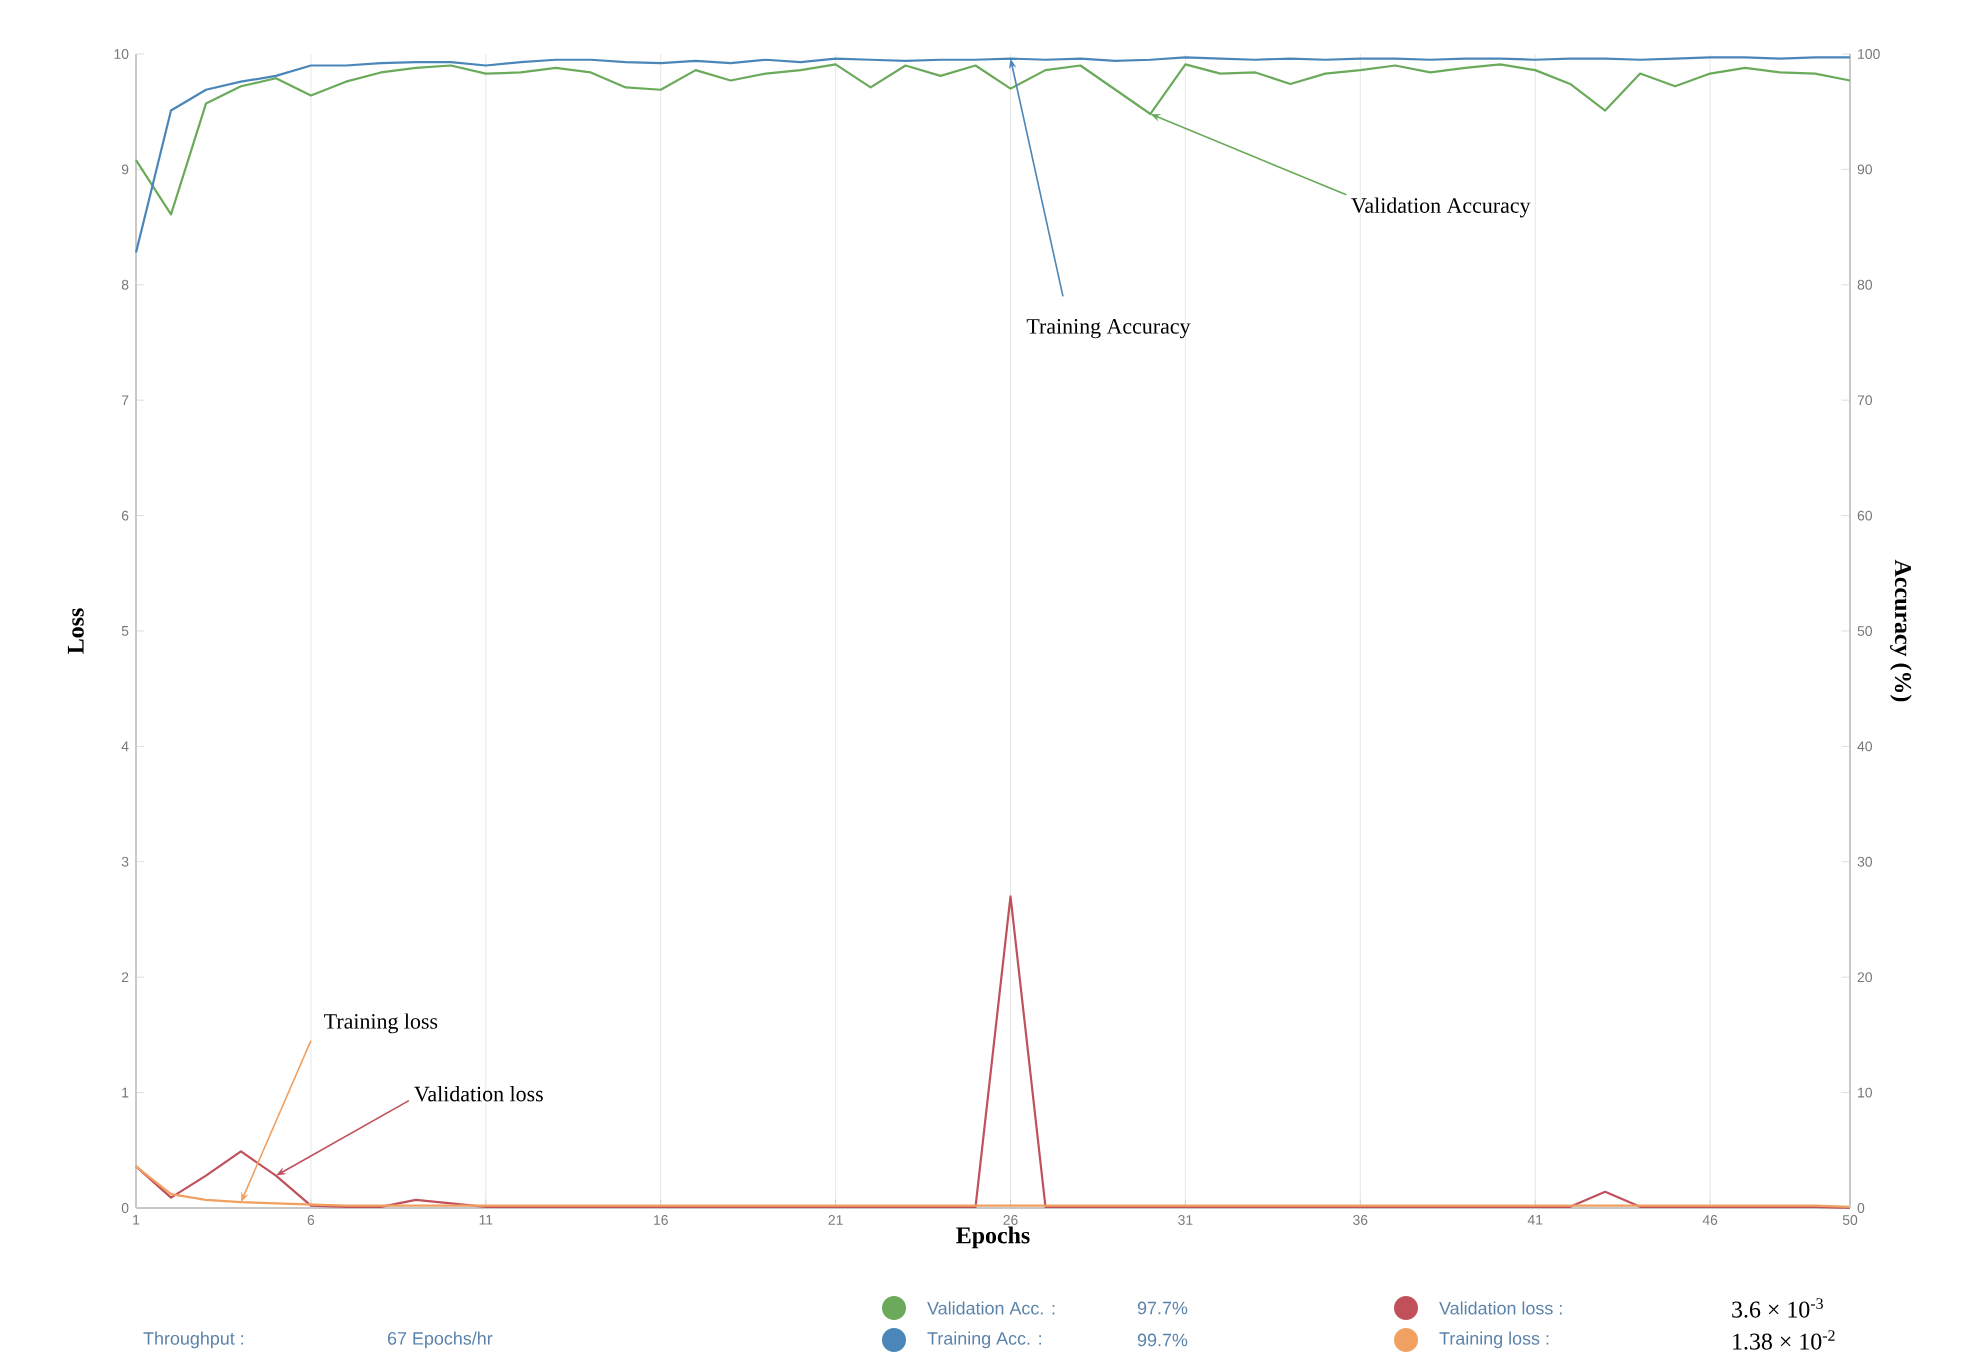 The width and height of the screenshot is (1974, 1356). What do you see at coordinates (993, 1237) in the screenshot?
I see `x-axis-title: Epochs` at bounding box center [993, 1237].